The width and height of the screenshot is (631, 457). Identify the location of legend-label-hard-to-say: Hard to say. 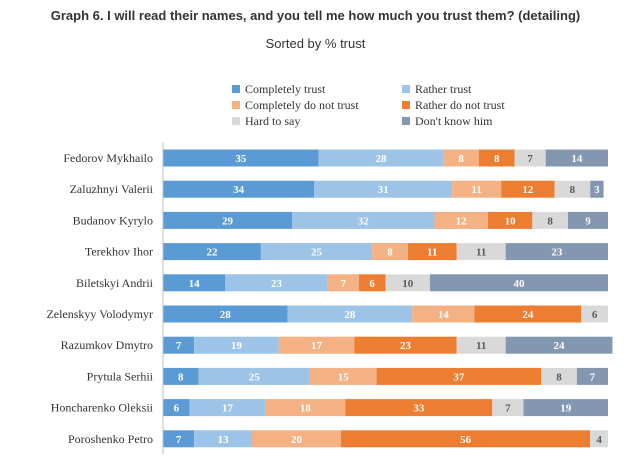
(272, 121).